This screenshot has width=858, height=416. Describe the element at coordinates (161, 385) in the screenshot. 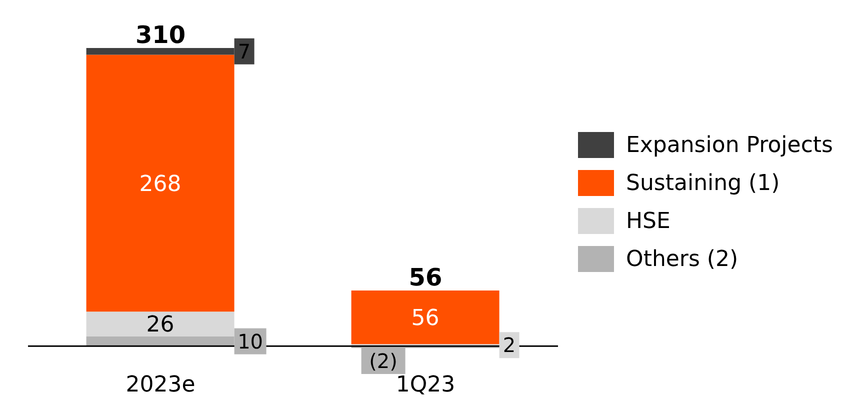

I see `x-tick-label: 2023e` at that location.